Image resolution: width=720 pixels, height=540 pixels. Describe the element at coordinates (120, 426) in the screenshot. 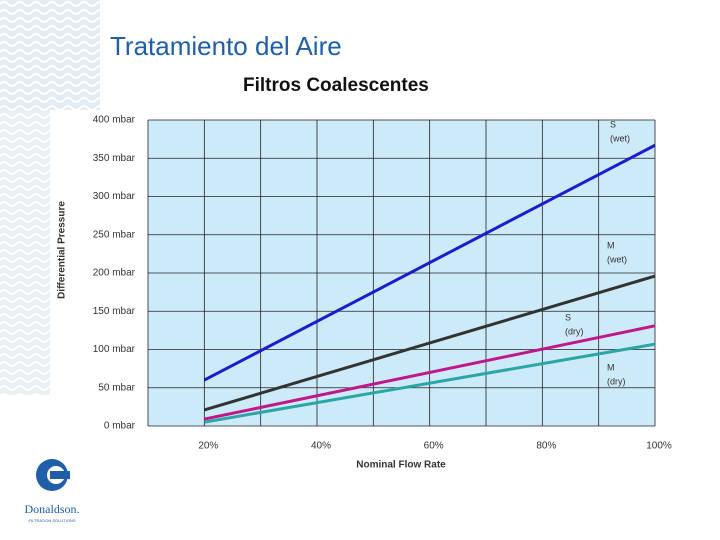

I see `y-tick-label: 0 mbar` at that location.